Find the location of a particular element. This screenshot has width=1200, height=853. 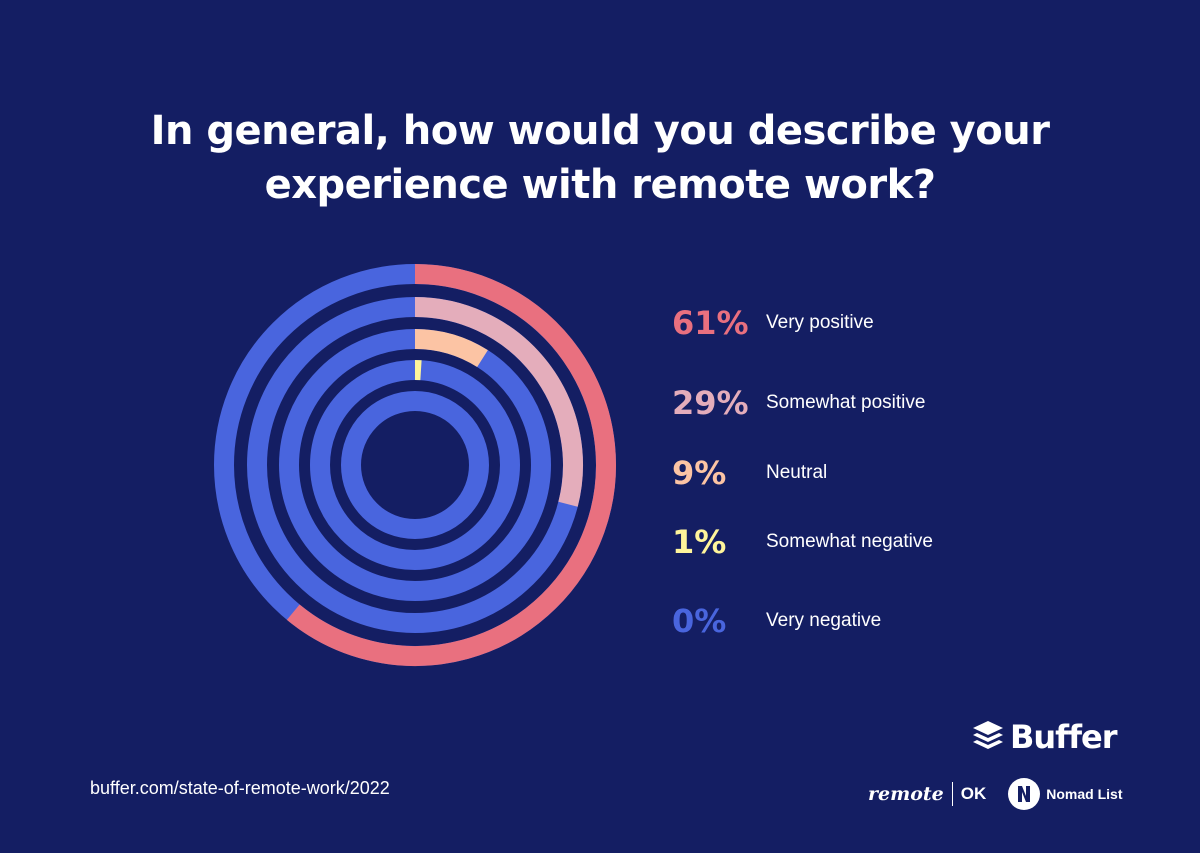

legend-item-somewhat-negative: 1% Somewhat negative is located at coordinates (802, 542).